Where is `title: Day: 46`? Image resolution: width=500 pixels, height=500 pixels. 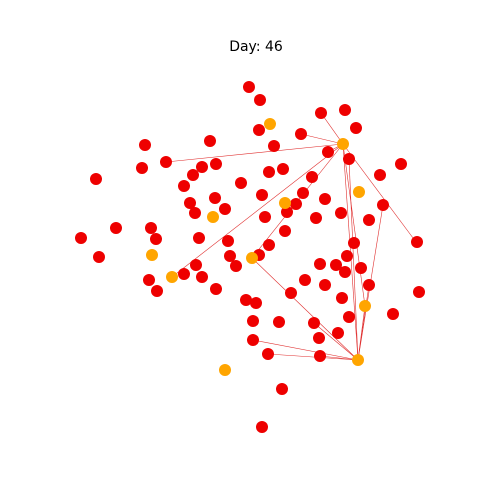 title: Day: 46 is located at coordinates (256, 47).